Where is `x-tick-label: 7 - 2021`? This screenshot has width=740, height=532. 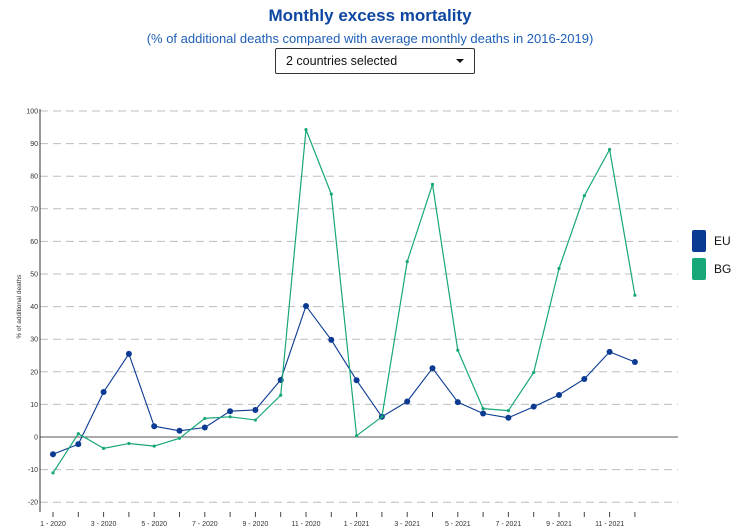 x-tick-label: 7 - 2021 is located at coordinates (509, 524).